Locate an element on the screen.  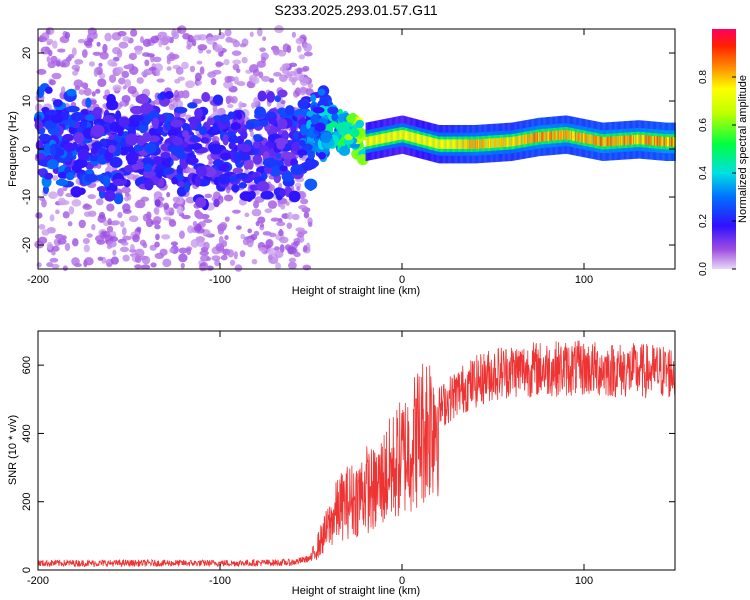
spectrogram-xtick-label: 0 is located at coordinates (402, 280).